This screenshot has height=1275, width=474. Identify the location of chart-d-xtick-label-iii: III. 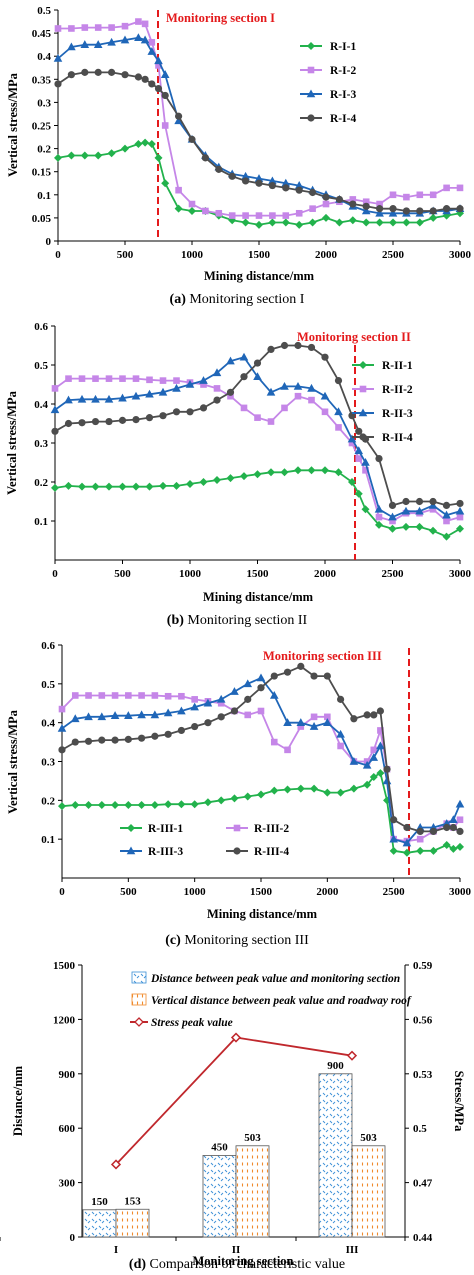
(352, 1250).